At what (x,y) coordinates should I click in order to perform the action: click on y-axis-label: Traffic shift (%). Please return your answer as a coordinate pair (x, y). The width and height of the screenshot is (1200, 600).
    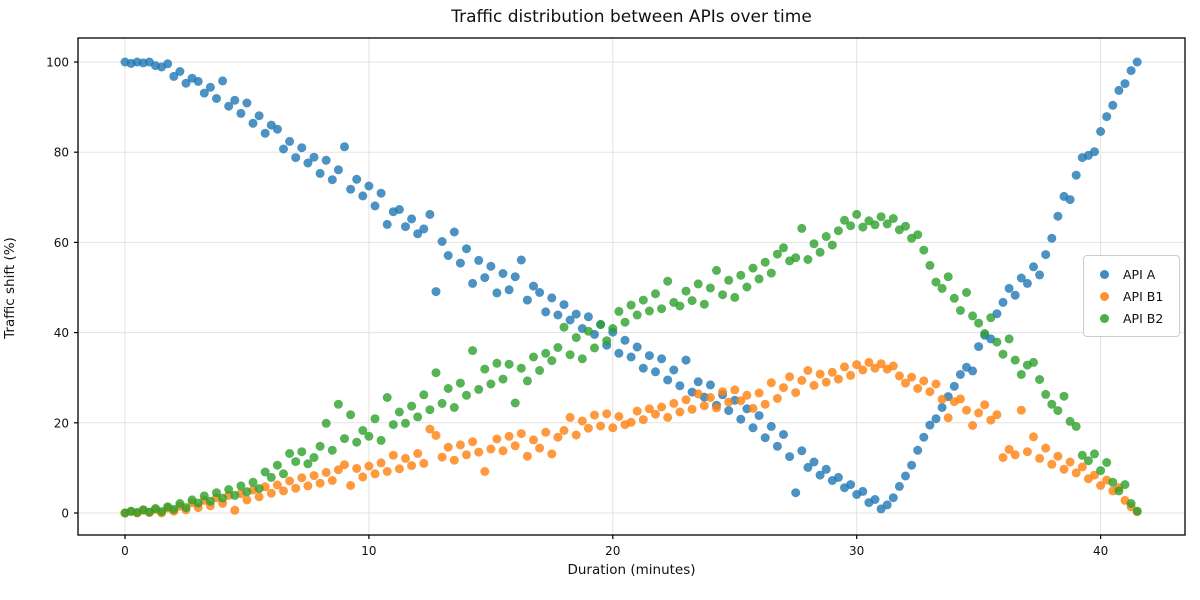
    Looking at the image, I should click on (10, 288).